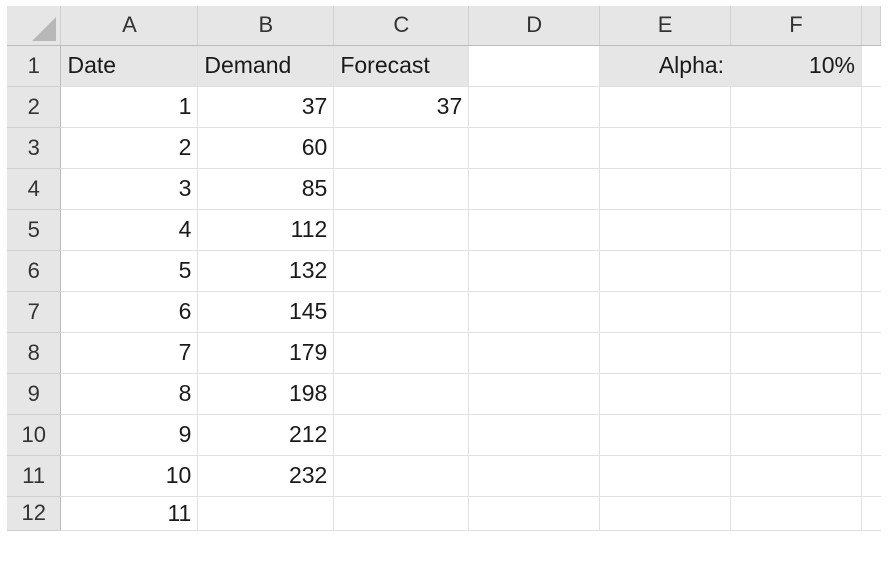 The width and height of the screenshot is (889, 562). I want to click on cell-e11, so click(665, 476).